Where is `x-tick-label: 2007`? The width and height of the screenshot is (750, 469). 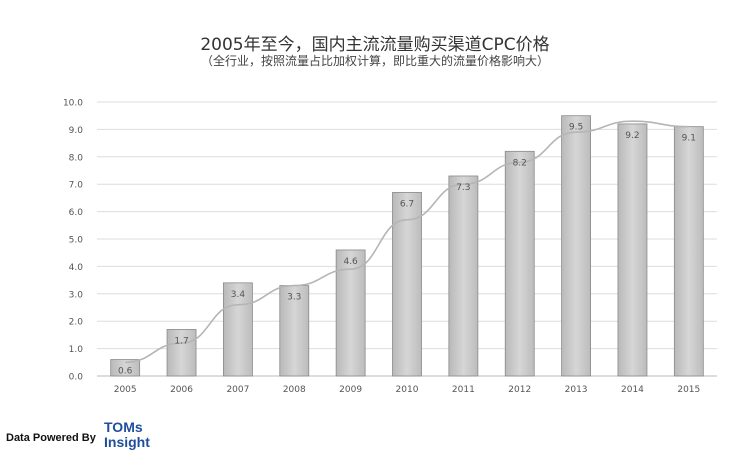 x-tick-label: 2007 is located at coordinates (237, 390).